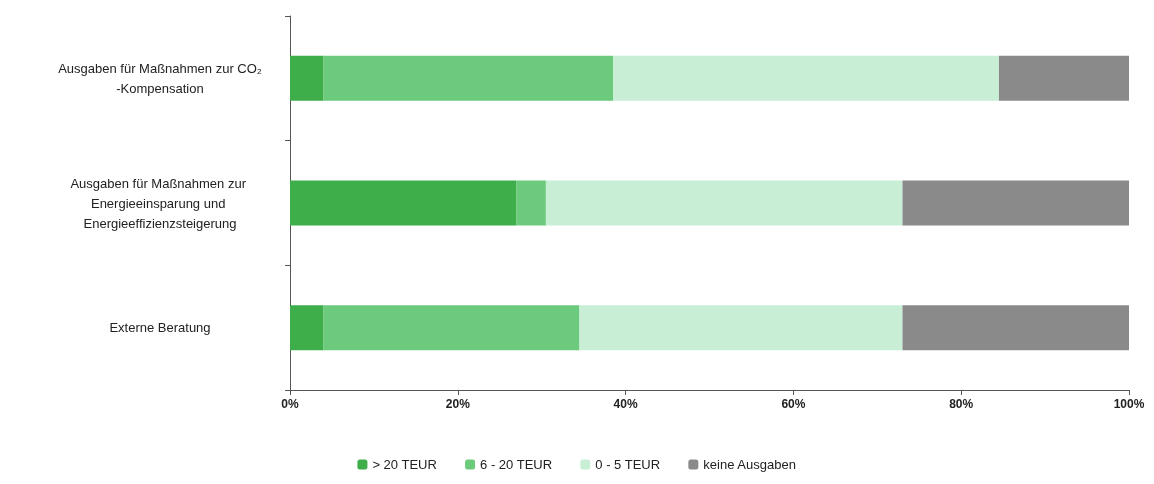  Describe the element at coordinates (1129, 404) in the screenshot. I see `x-tick-label: 100%` at that location.